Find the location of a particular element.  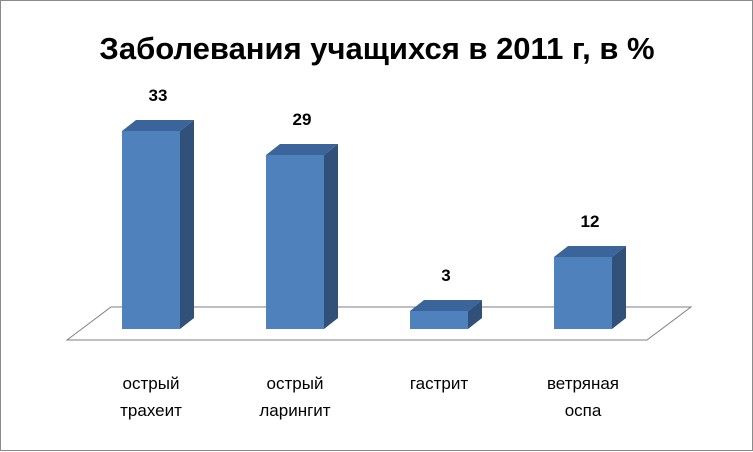

chart-floor is located at coordinates (379, 323).